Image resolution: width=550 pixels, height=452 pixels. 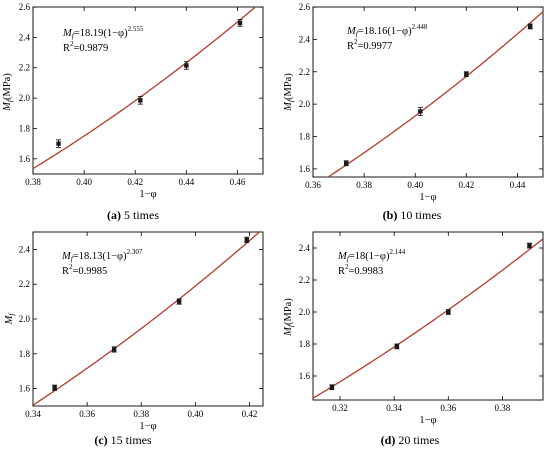 I want to click on x-tick-label: 0.32, so click(x=340, y=408).